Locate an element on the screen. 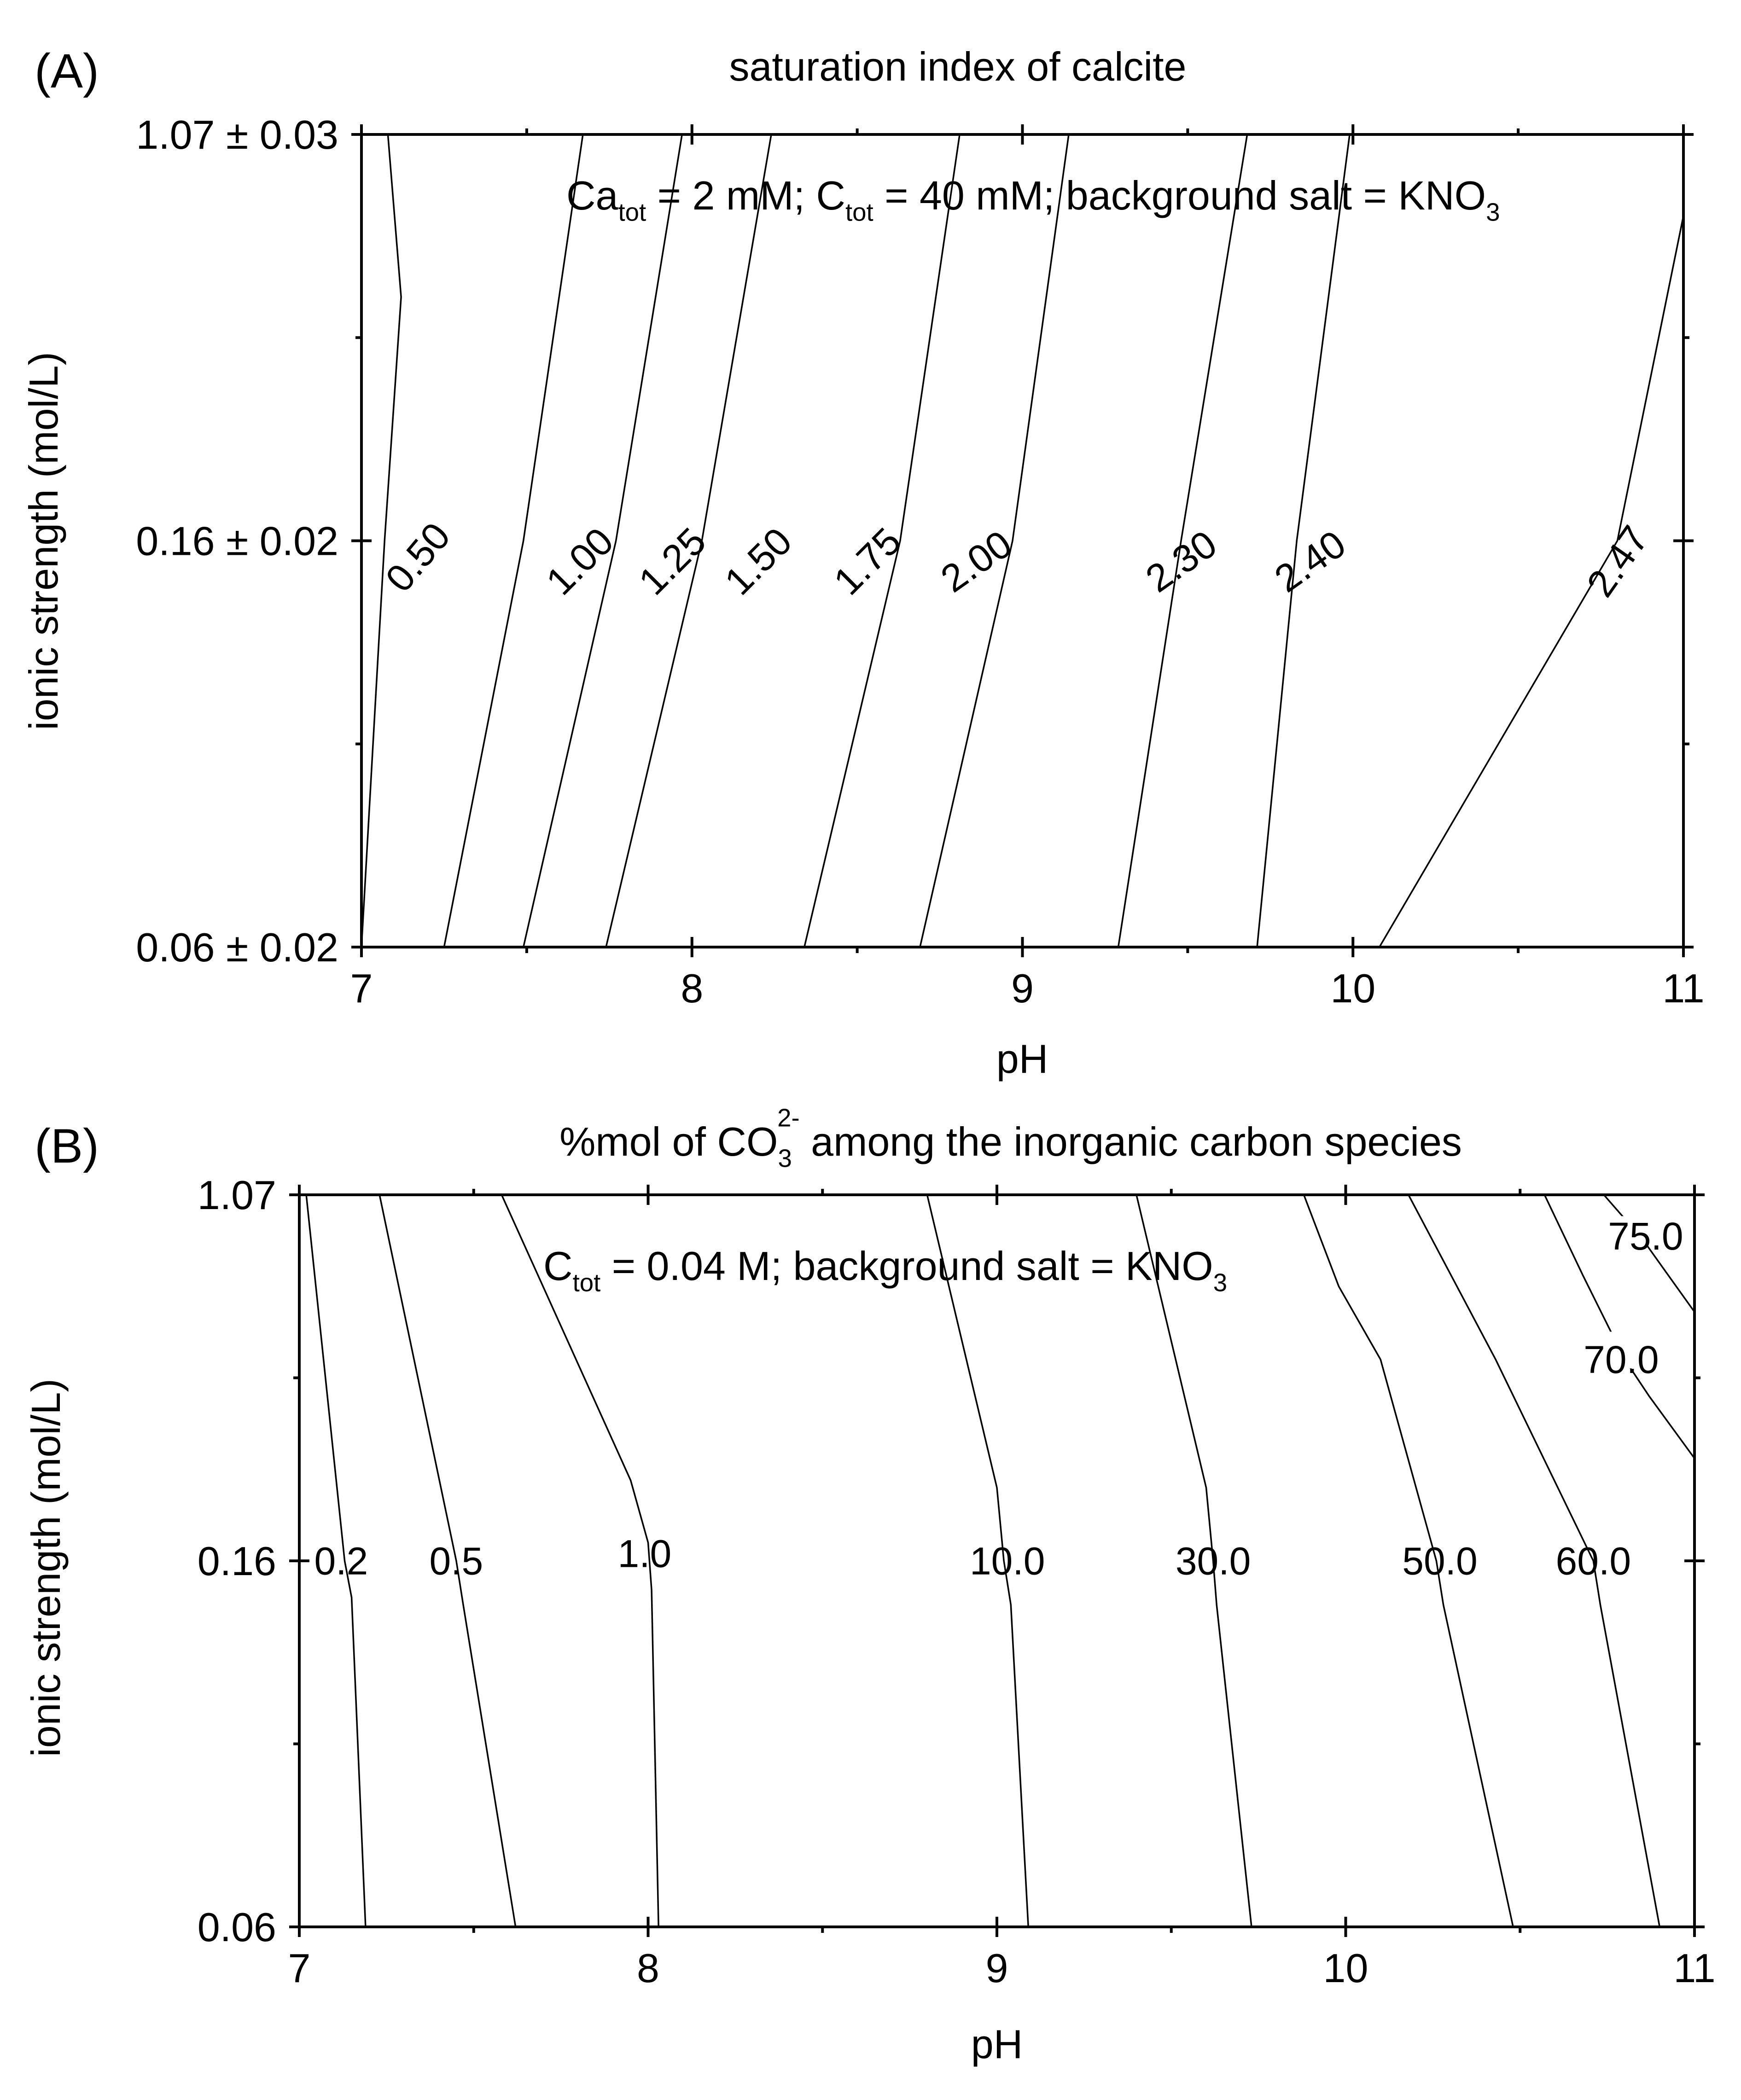 This screenshot has width=1741, height=2100. contour-line-2.47 is located at coordinates (1531, 581).